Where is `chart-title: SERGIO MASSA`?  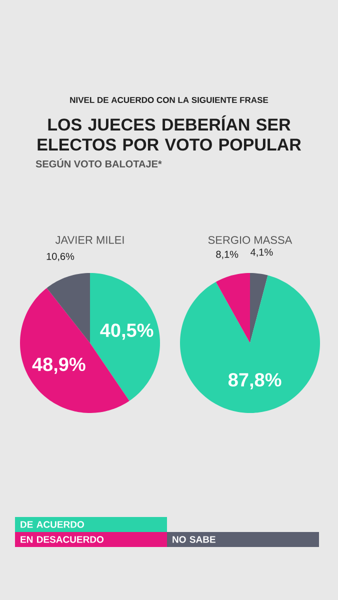 chart-title: SERGIO MASSA is located at coordinates (250, 240).